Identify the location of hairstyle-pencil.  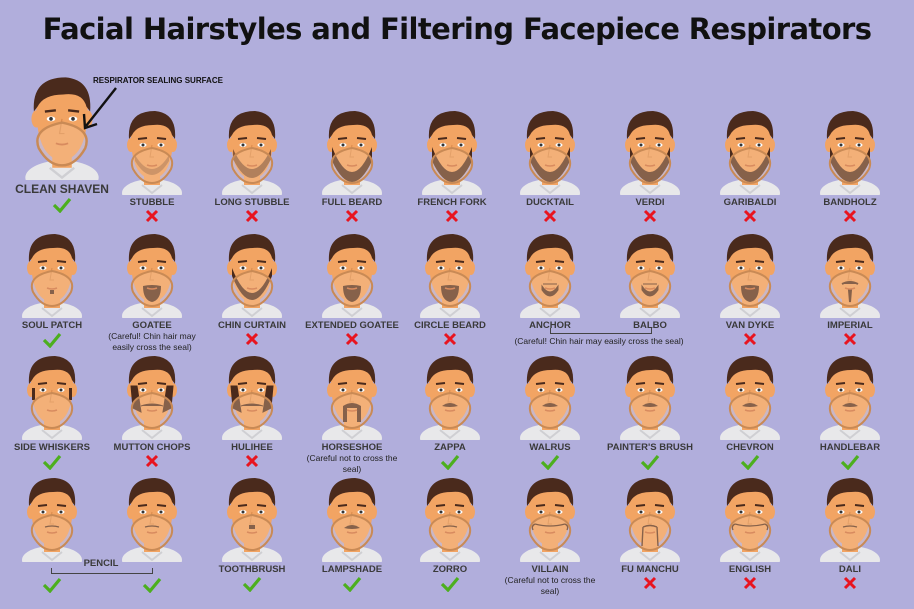
(152, 532).